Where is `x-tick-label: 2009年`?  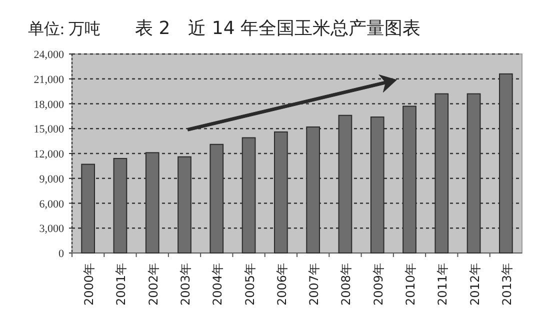 x-tick-label: 2009年 is located at coordinates (378, 284).